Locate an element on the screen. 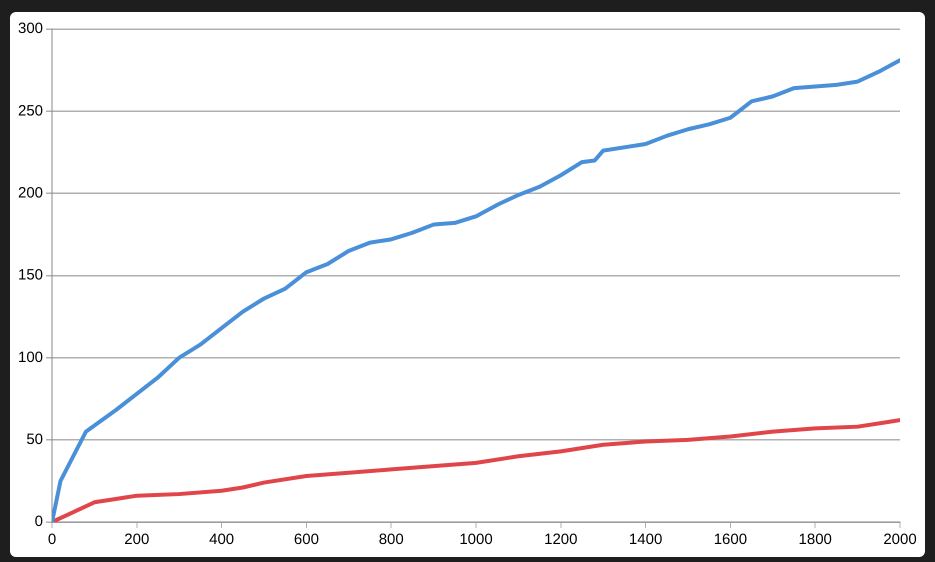  x-tick-label: 200 is located at coordinates (137, 539).